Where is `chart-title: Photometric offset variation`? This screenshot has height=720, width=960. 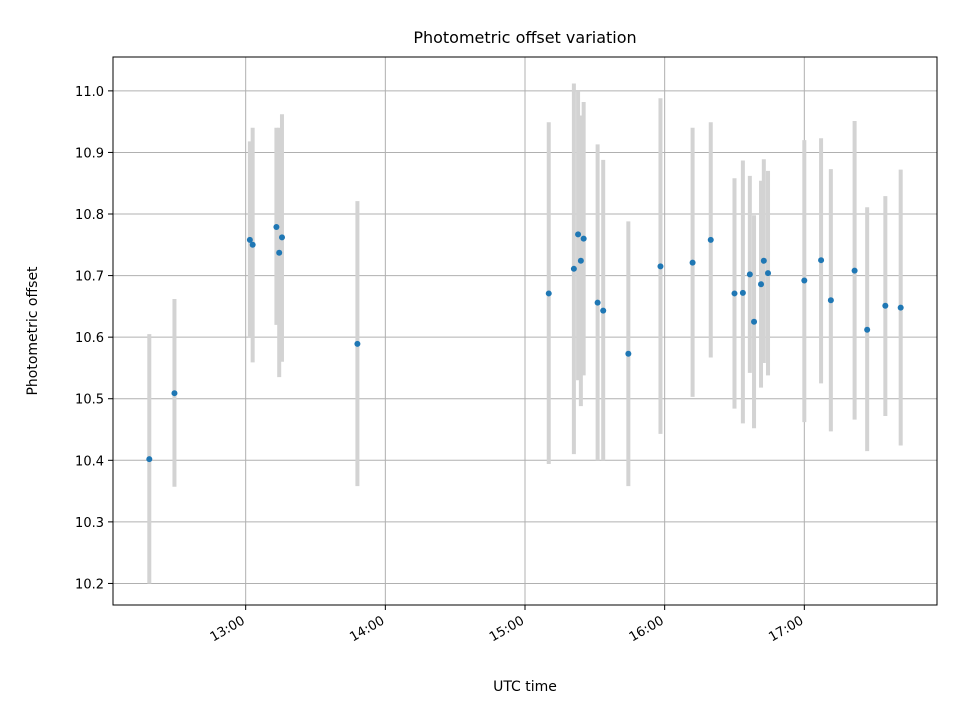 chart-title: Photometric offset variation is located at coordinates (524, 37).